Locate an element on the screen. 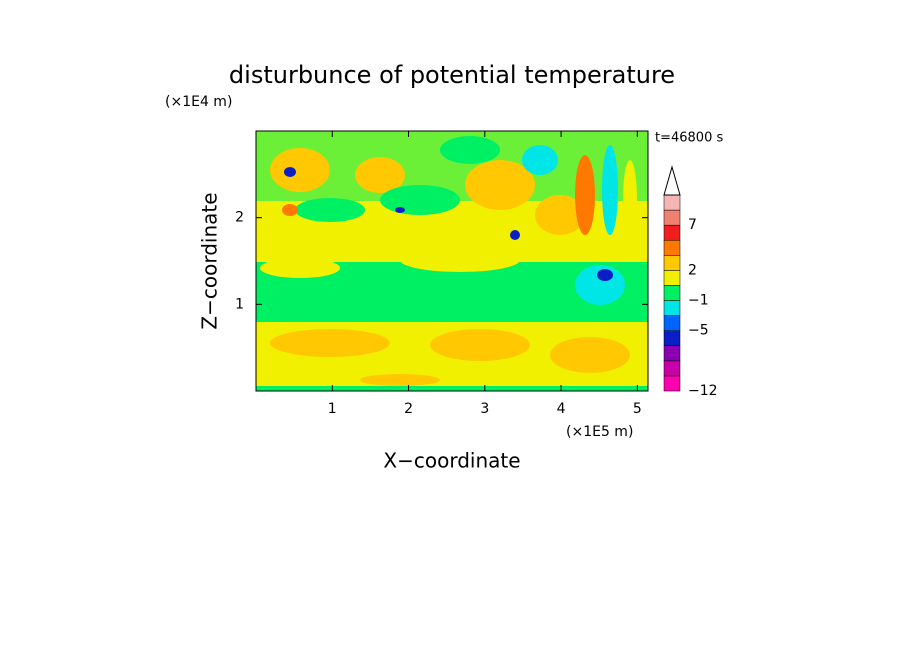 This screenshot has height=654, width=904. colorbar-label: −12 is located at coordinates (703, 391).